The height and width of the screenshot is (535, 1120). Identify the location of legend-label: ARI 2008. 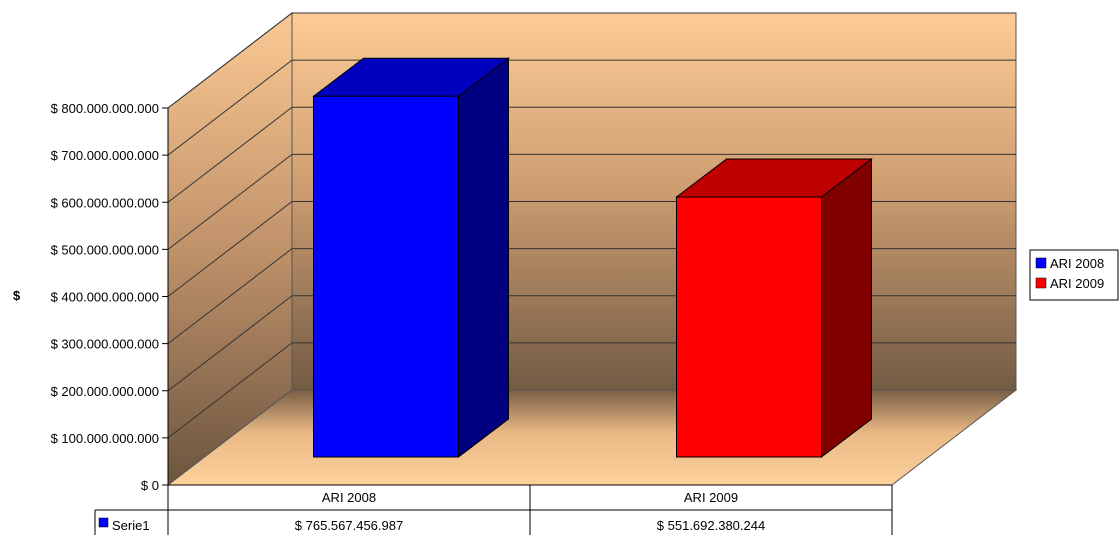
(1077, 263).